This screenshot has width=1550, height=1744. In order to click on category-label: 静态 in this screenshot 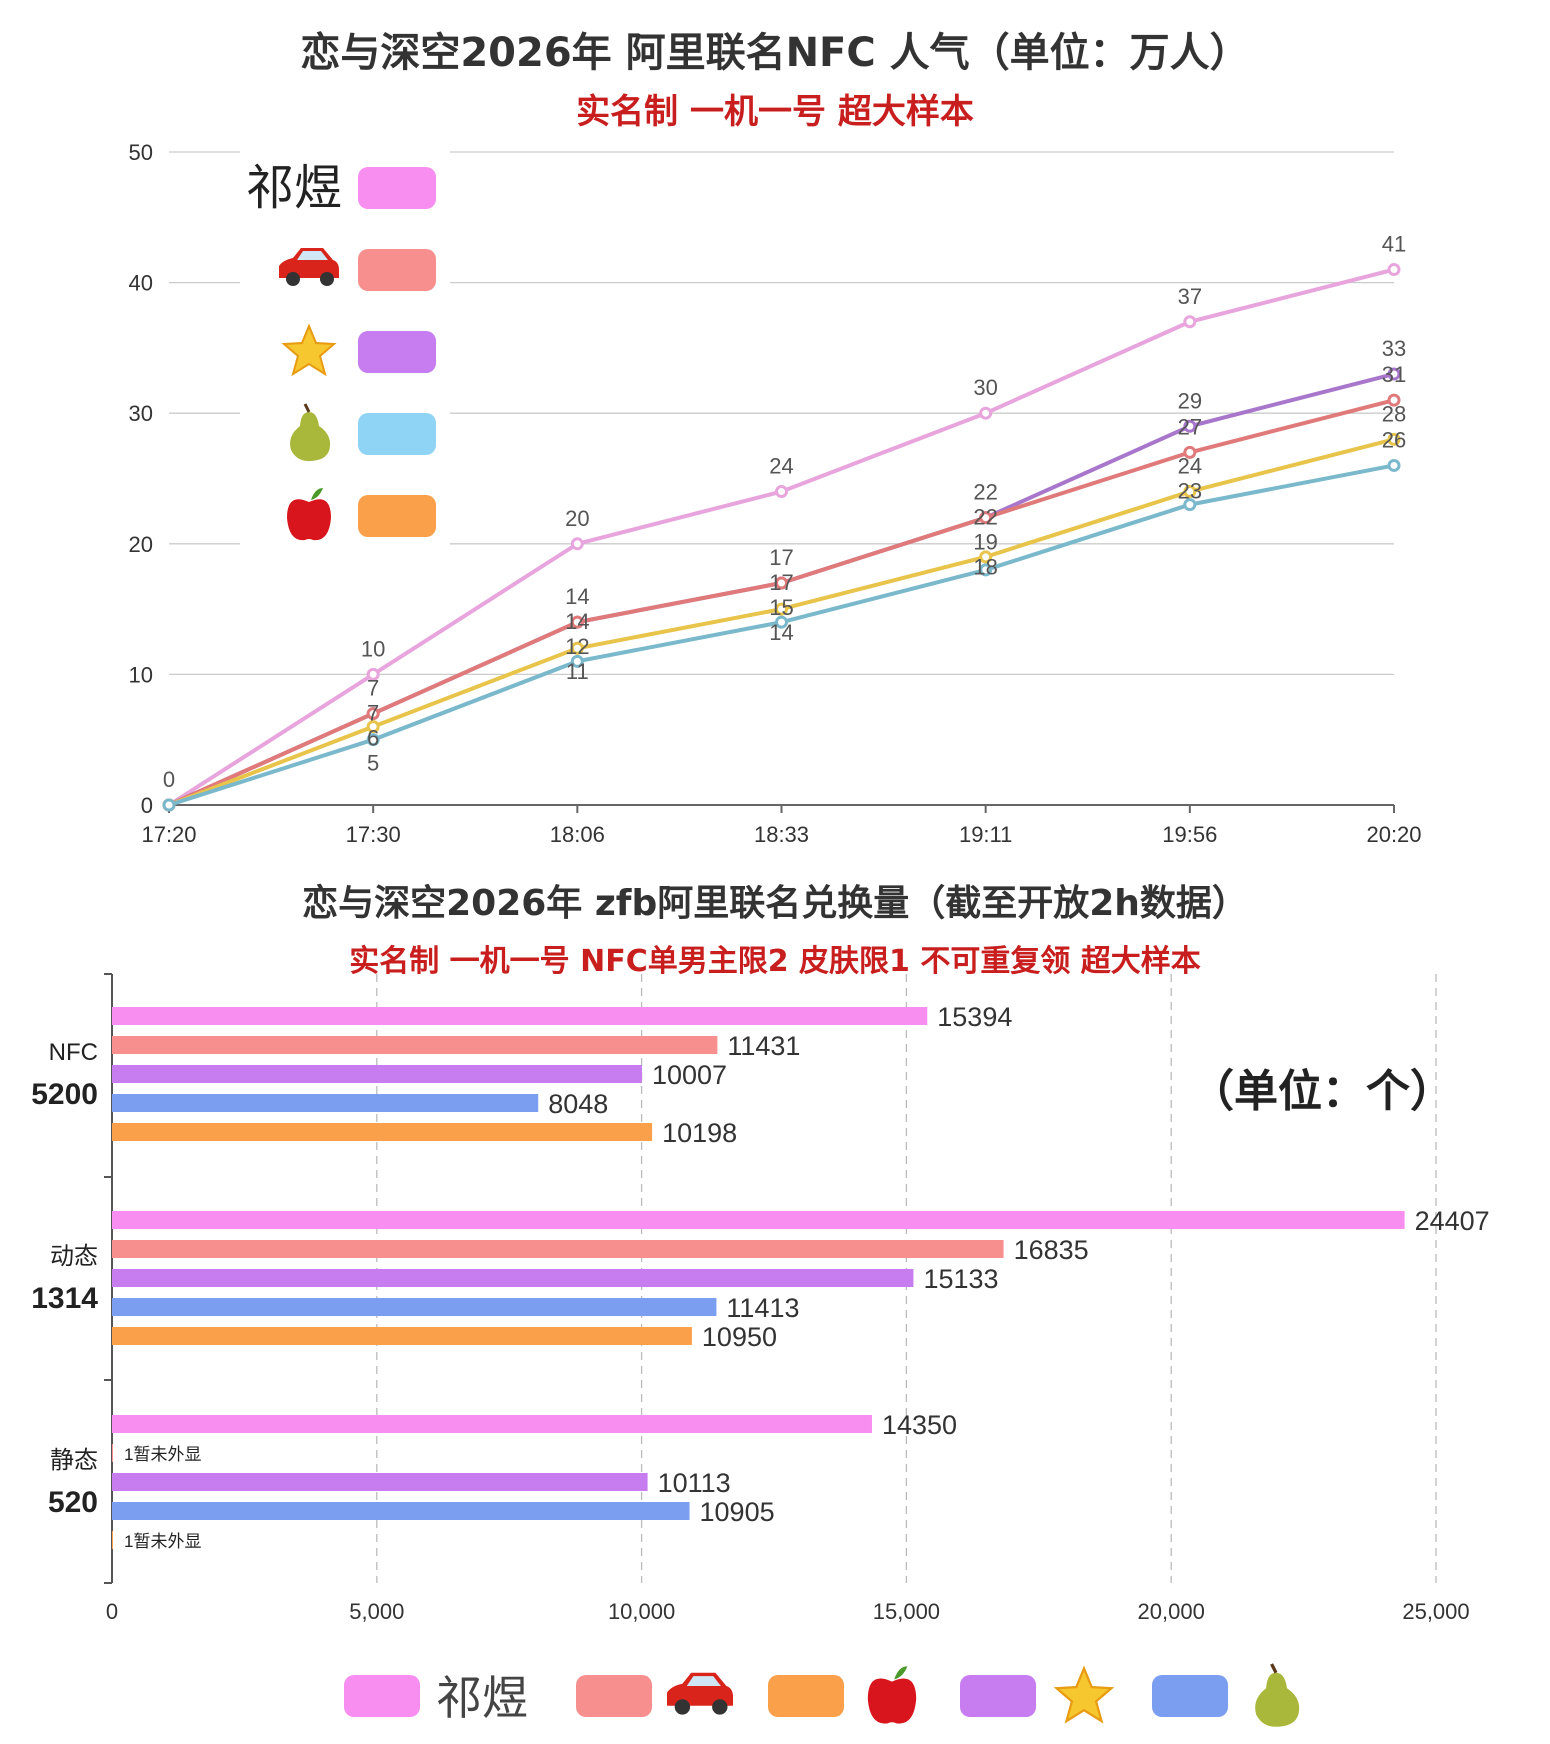, I will do `click(74, 1460)`.